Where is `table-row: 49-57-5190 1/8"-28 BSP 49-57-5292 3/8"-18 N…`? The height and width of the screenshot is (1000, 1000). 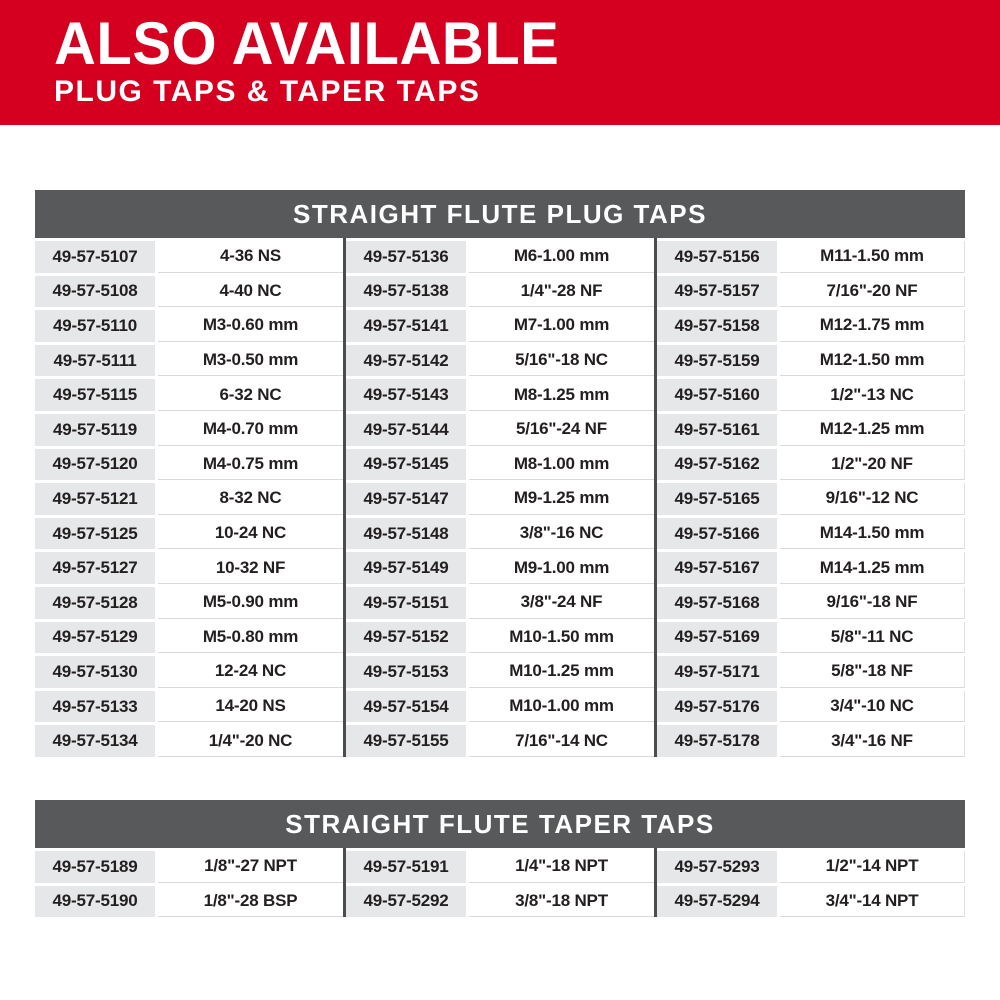 table-row: 49-57-5190 1/8"-28 BSP 49-57-5292 3/8"-18 N… is located at coordinates (500, 901).